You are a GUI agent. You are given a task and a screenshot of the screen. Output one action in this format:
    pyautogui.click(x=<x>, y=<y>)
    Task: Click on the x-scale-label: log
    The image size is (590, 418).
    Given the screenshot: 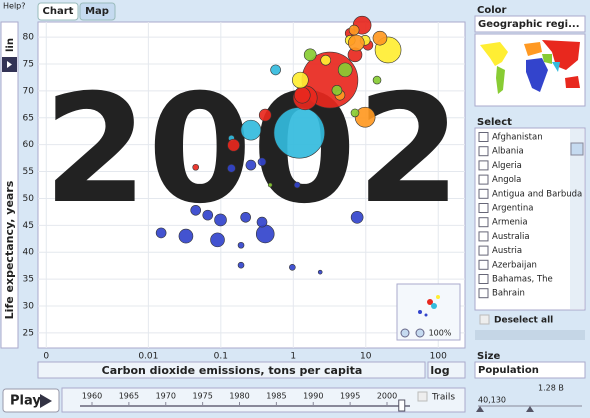 What is the action you would take?
    pyautogui.click(x=439, y=370)
    